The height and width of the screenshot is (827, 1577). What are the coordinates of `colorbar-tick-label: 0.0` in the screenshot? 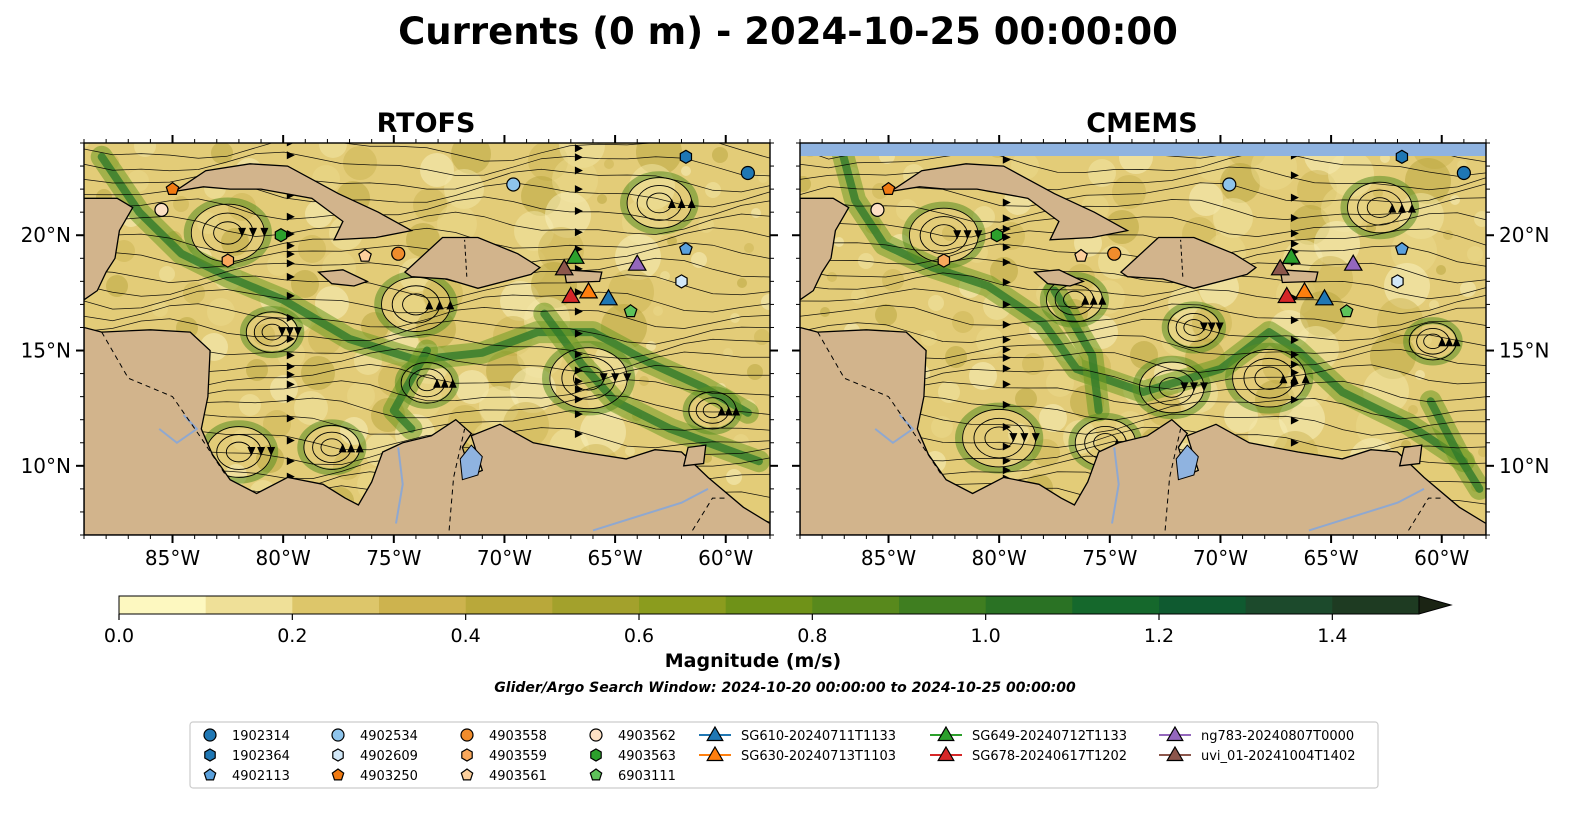 It's located at (119, 636).